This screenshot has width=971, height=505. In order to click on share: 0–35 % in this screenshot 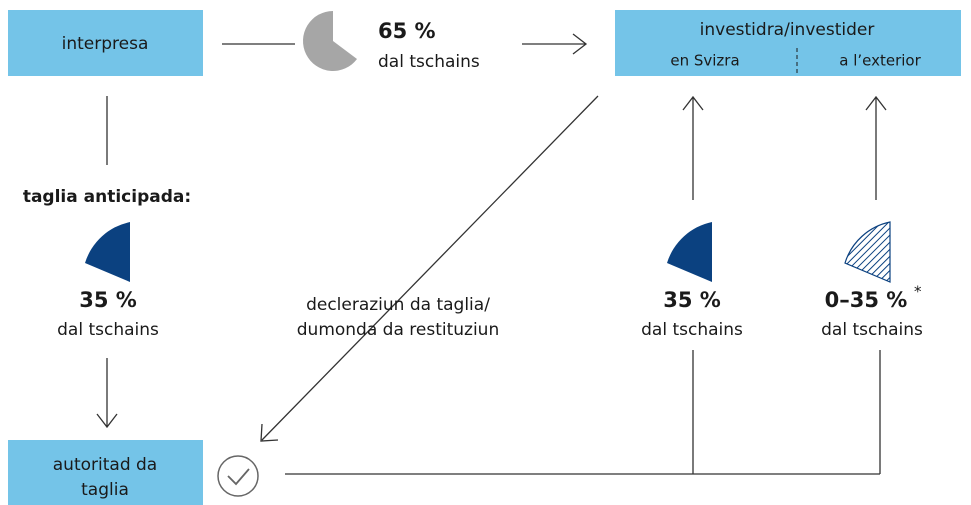, I will do `click(866, 300)`.